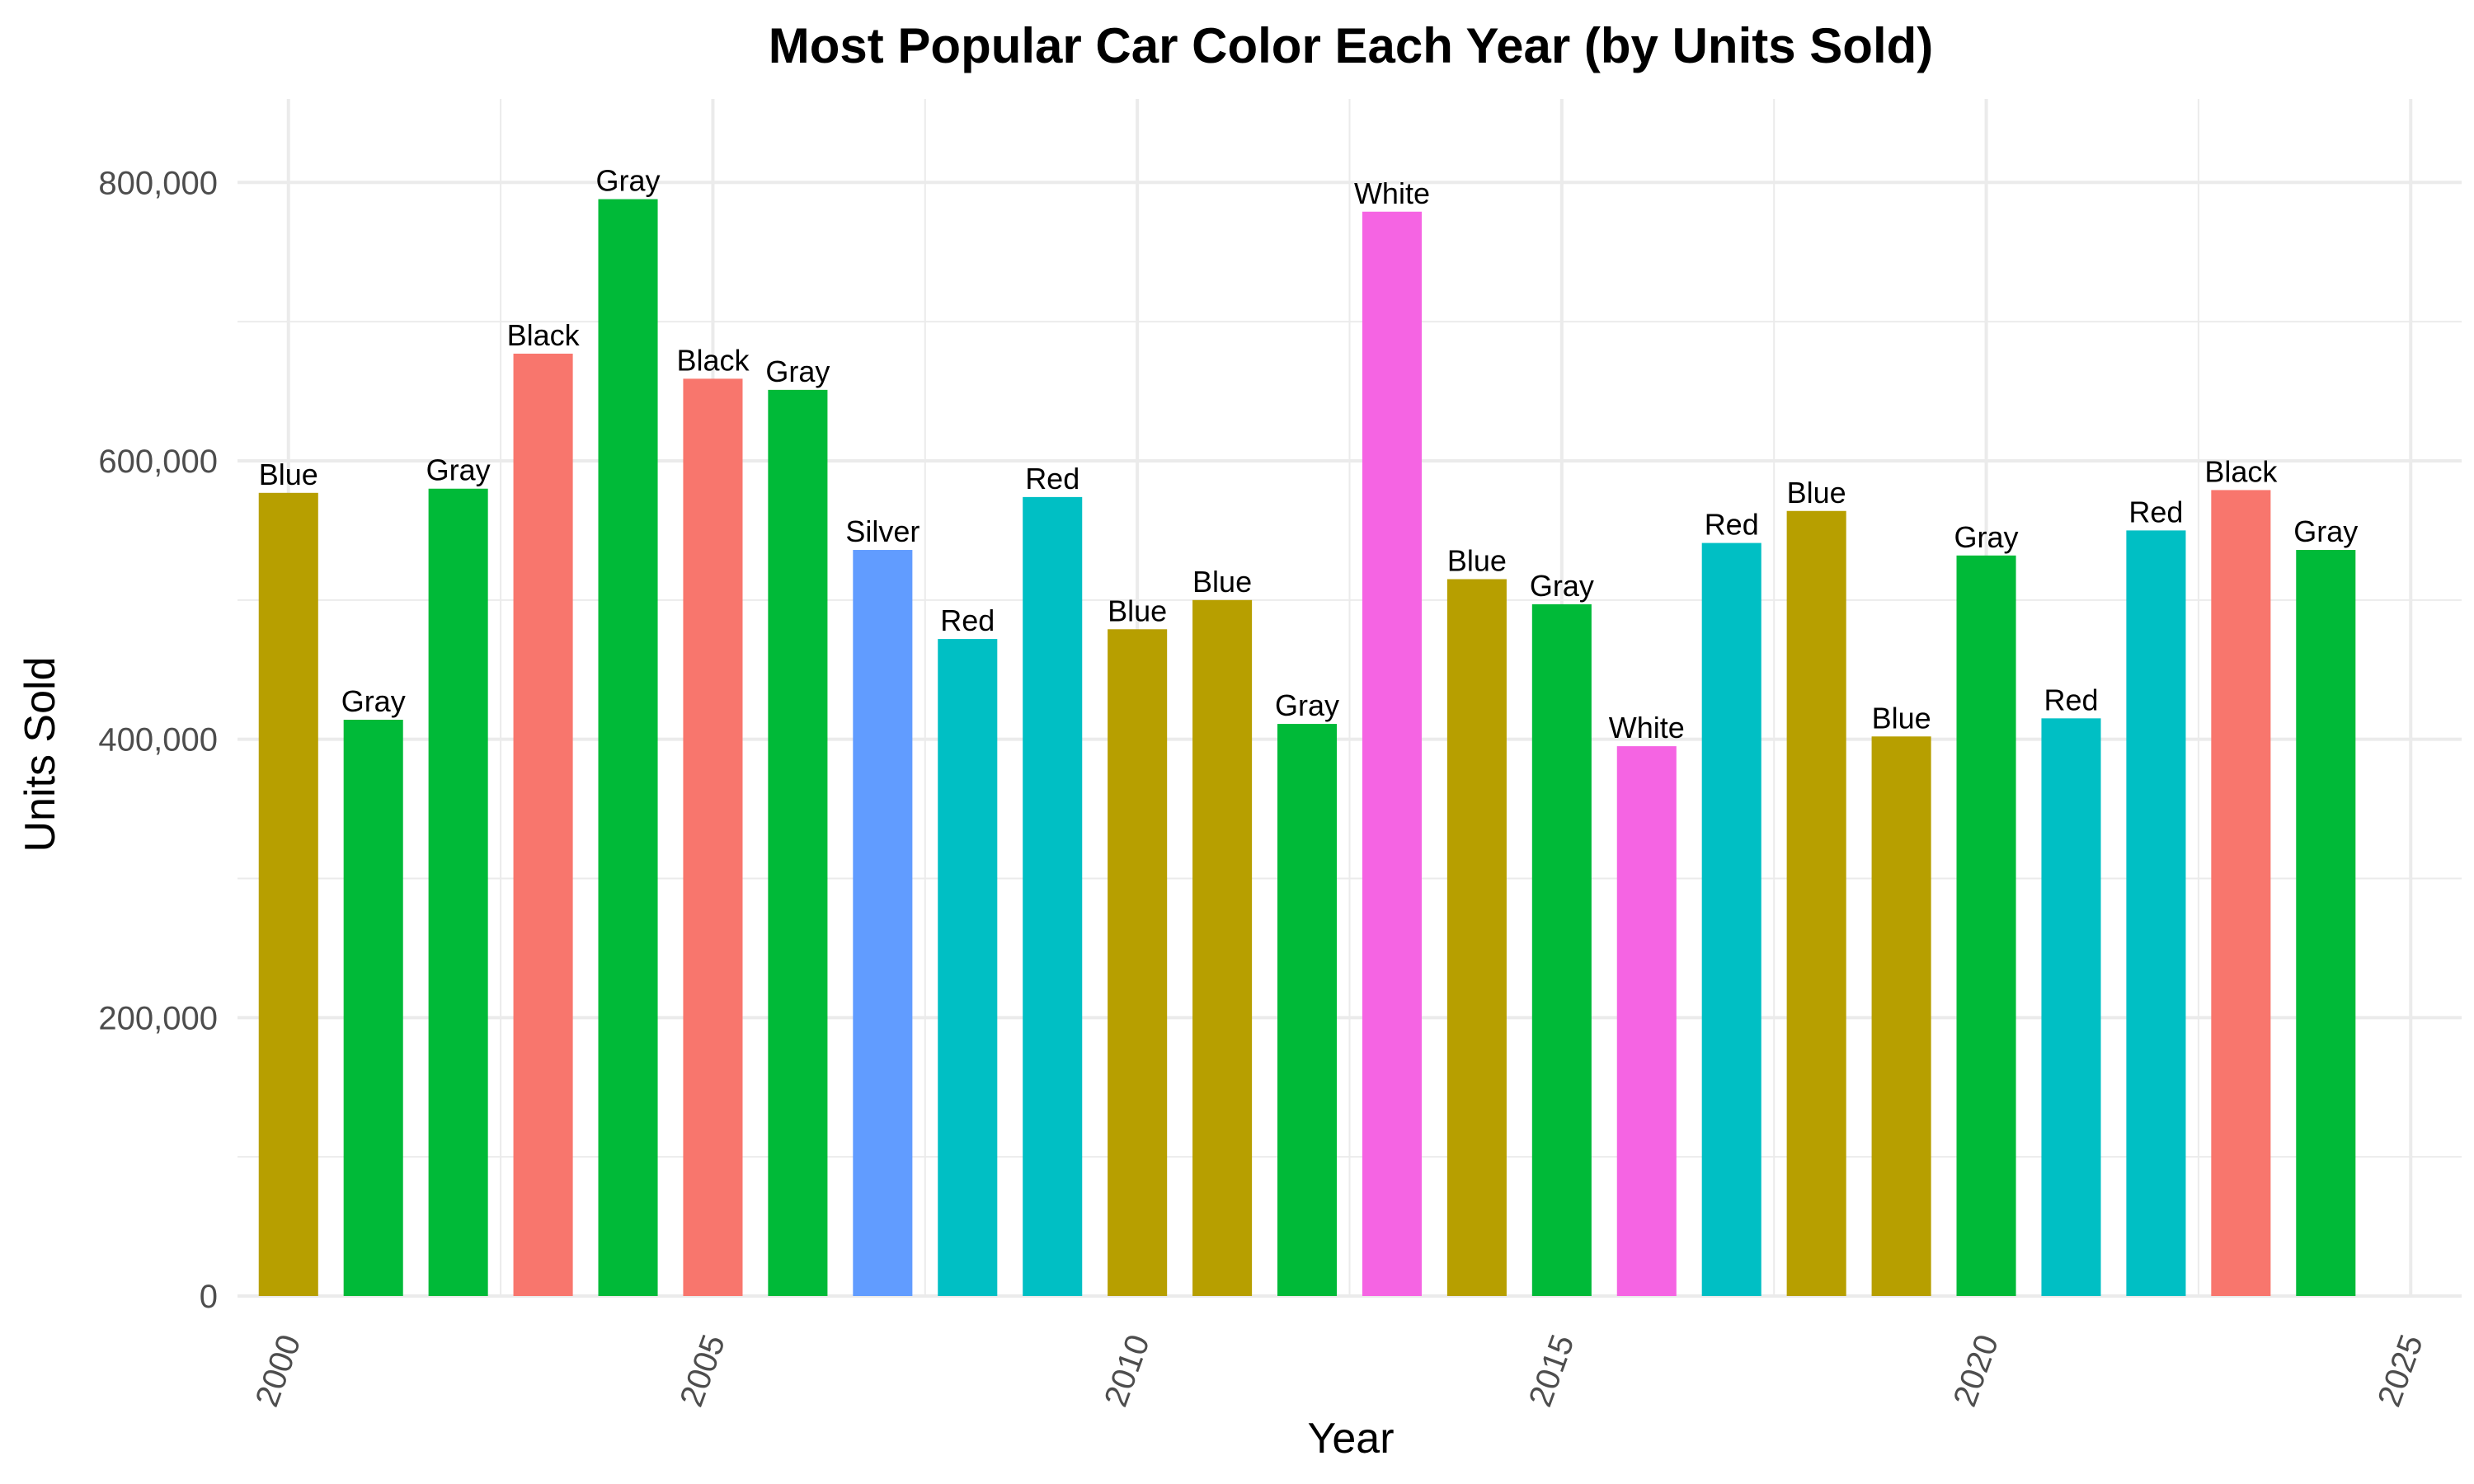 This screenshot has width=2474, height=1484. What do you see at coordinates (1392, 753) in the screenshot?
I see `bar-2013` at bounding box center [1392, 753].